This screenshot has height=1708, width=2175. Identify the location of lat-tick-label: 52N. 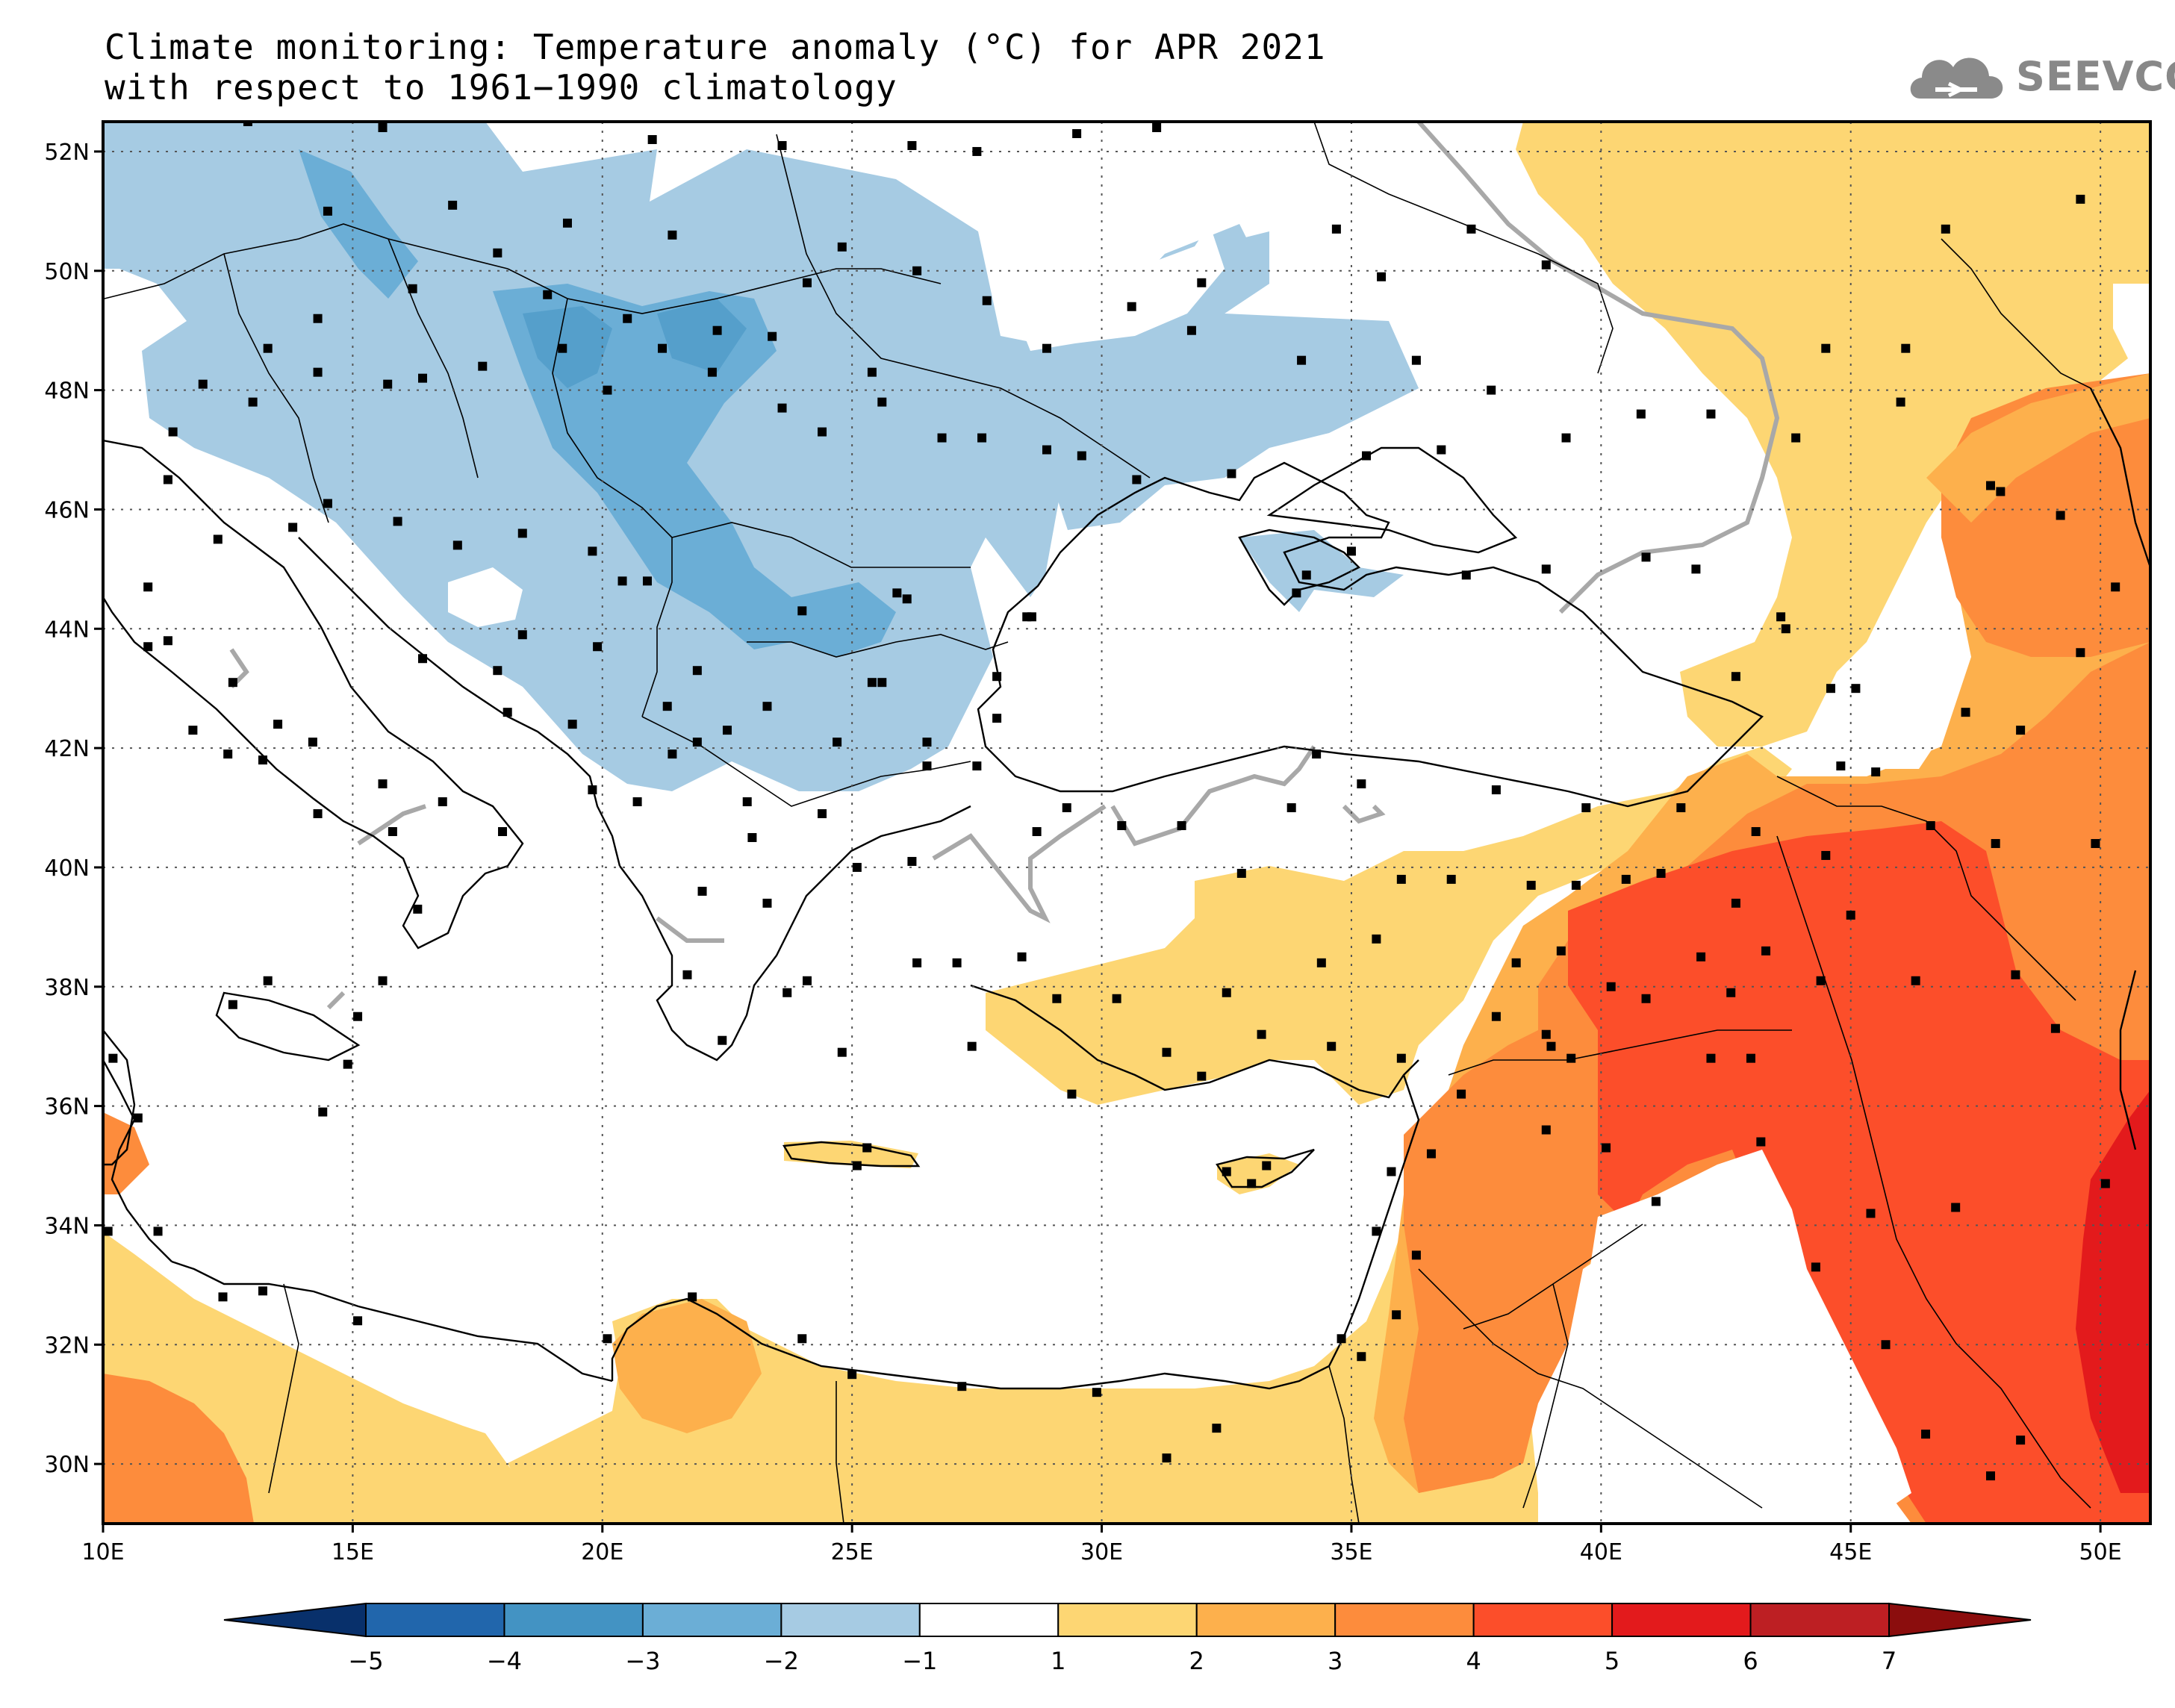
(67, 153).